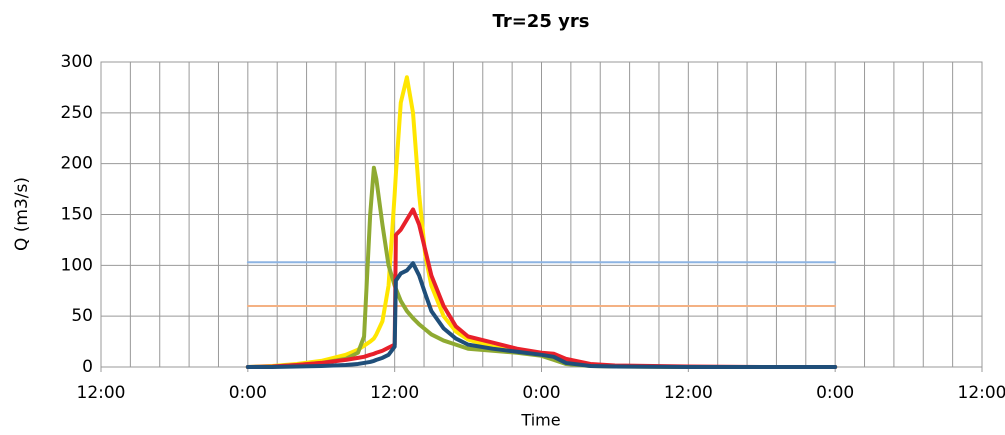 The height and width of the screenshot is (435, 1005). I want to click on y-tick-label: 0, so click(87, 367).